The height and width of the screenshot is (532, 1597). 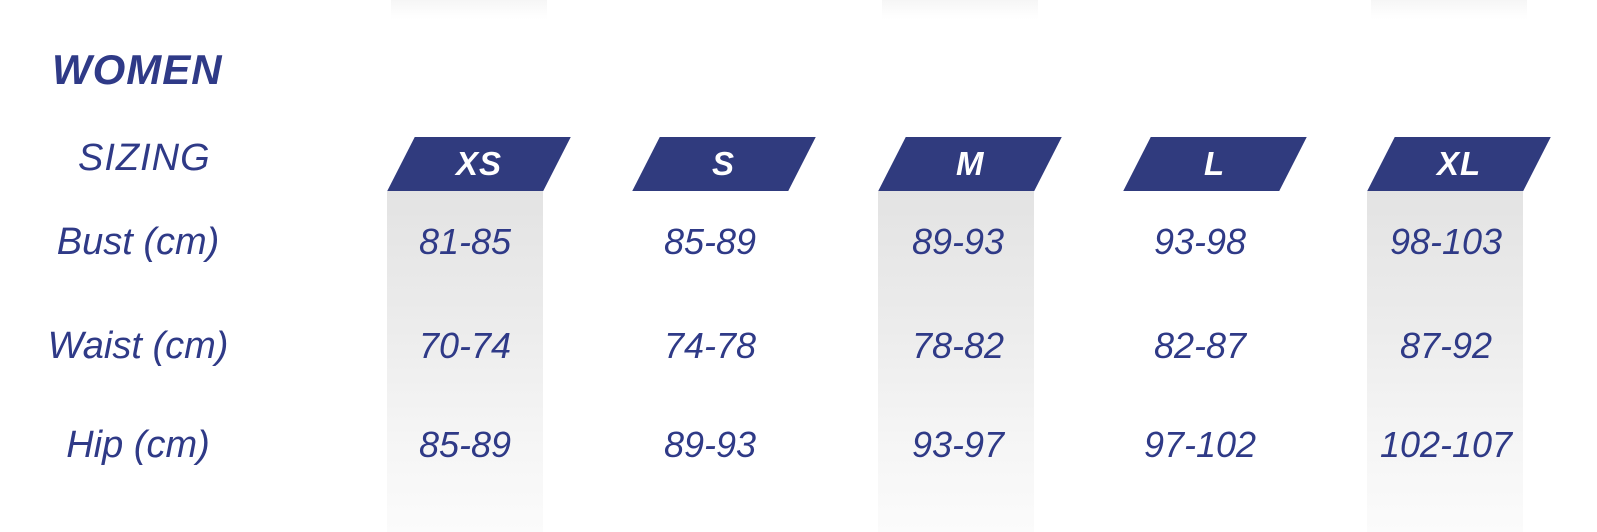 I want to click on row-label-waist: Waist (cm), so click(x=138, y=346).